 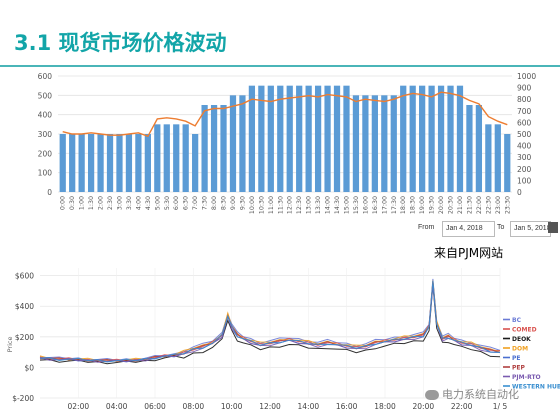 I want to click on c1-x-tick: 15:30, so click(x=356, y=205).